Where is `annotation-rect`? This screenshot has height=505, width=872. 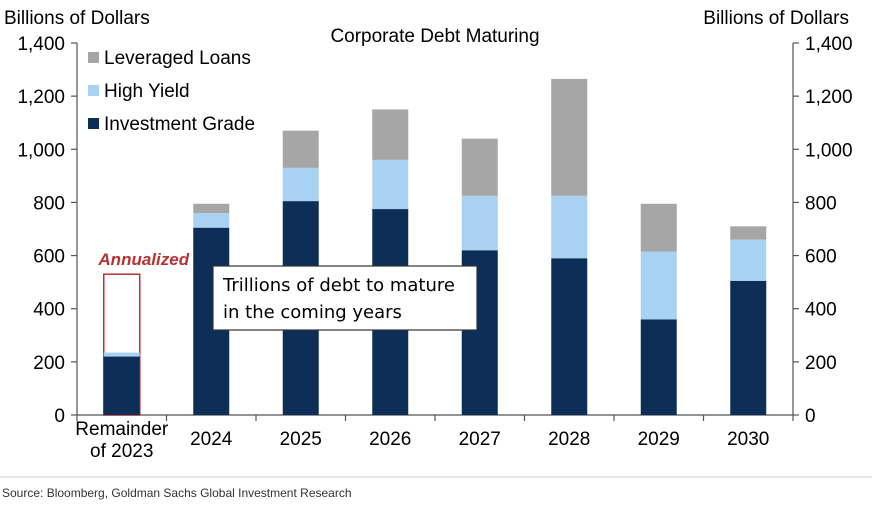 annotation-rect is located at coordinates (345, 298).